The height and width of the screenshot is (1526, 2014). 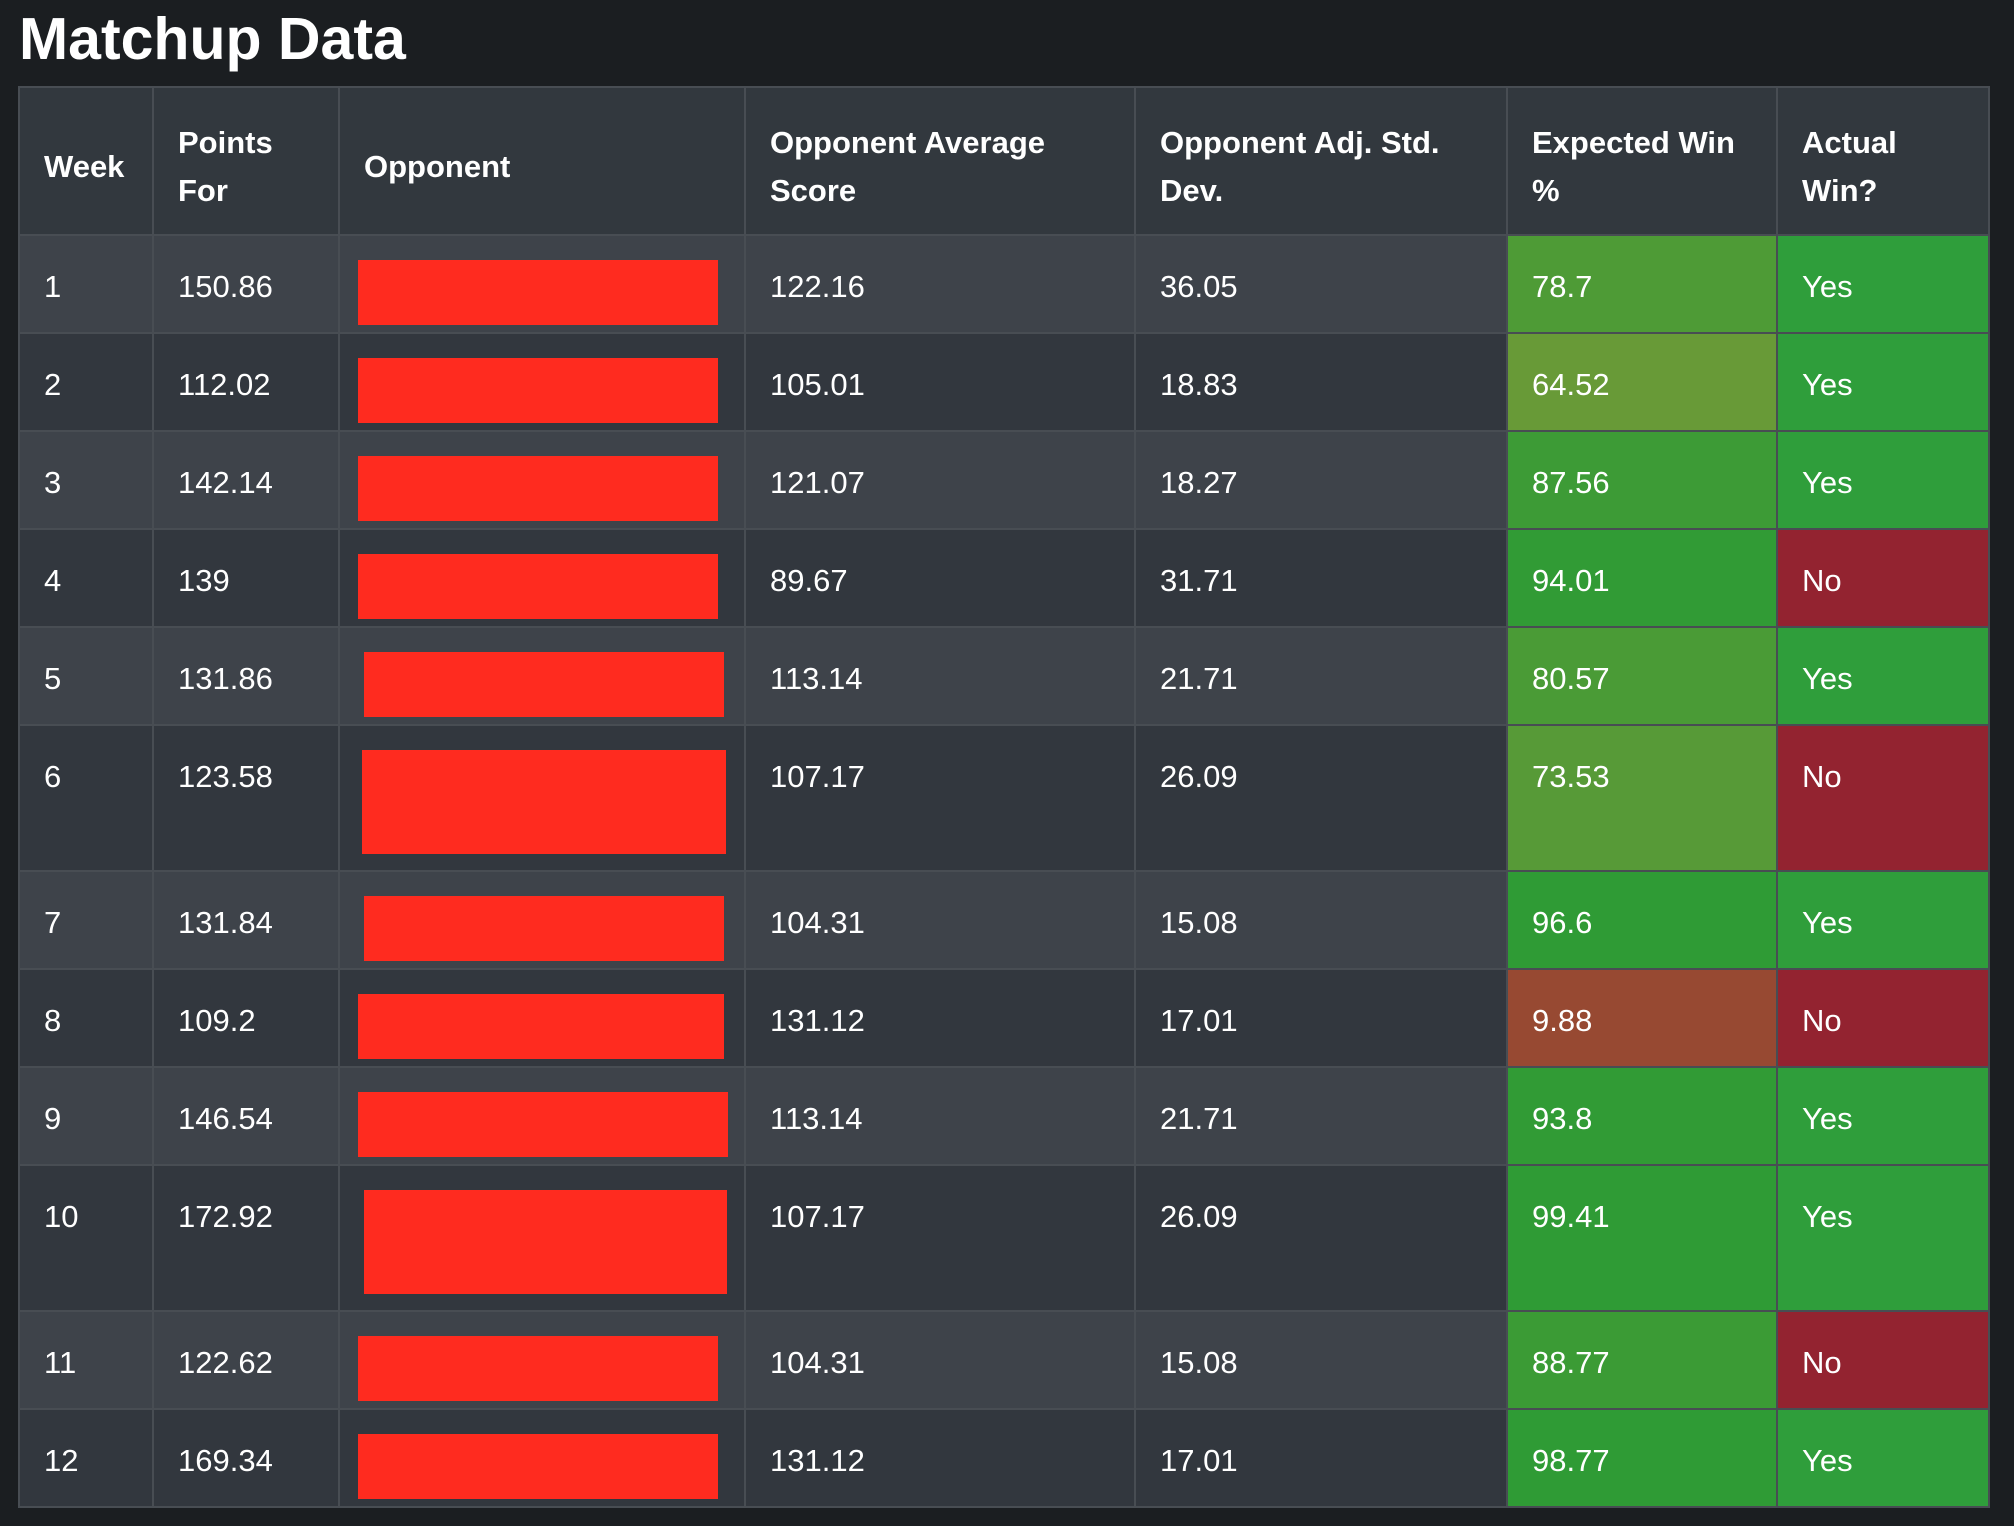 What do you see at coordinates (246, 284) in the screenshot?
I see `points-for-cell: 150.86` at bounding box center [246, 284].